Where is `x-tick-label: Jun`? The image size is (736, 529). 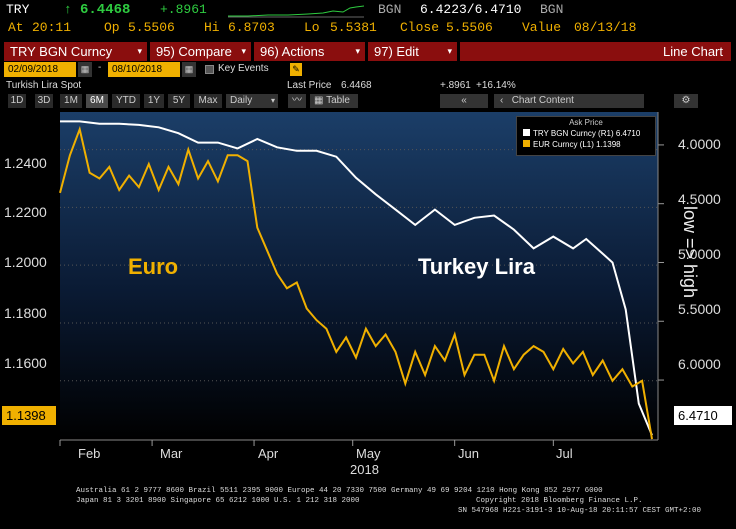
x-tick-label: Jun is located at coordinates (468, 453).